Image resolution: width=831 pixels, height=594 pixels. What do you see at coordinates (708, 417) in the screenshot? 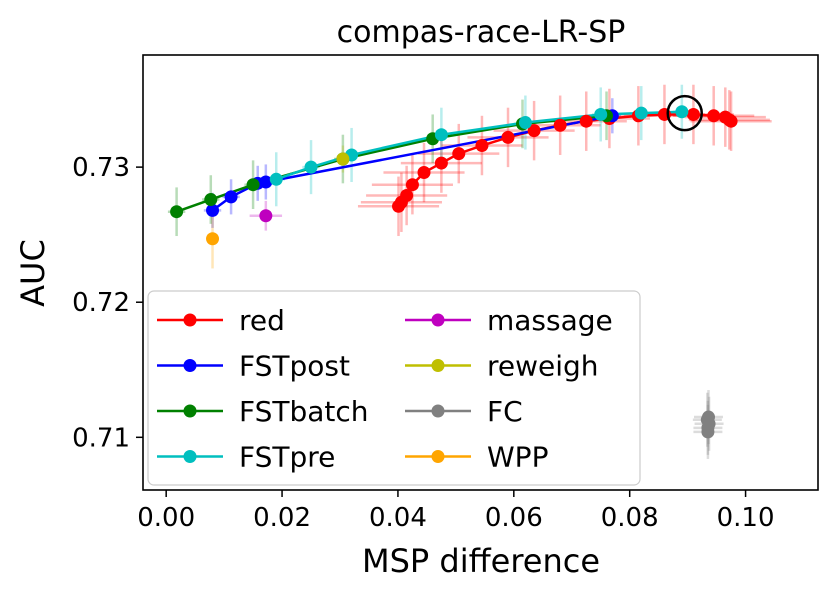
I see `fc-point` at bounding box center [708, 417].